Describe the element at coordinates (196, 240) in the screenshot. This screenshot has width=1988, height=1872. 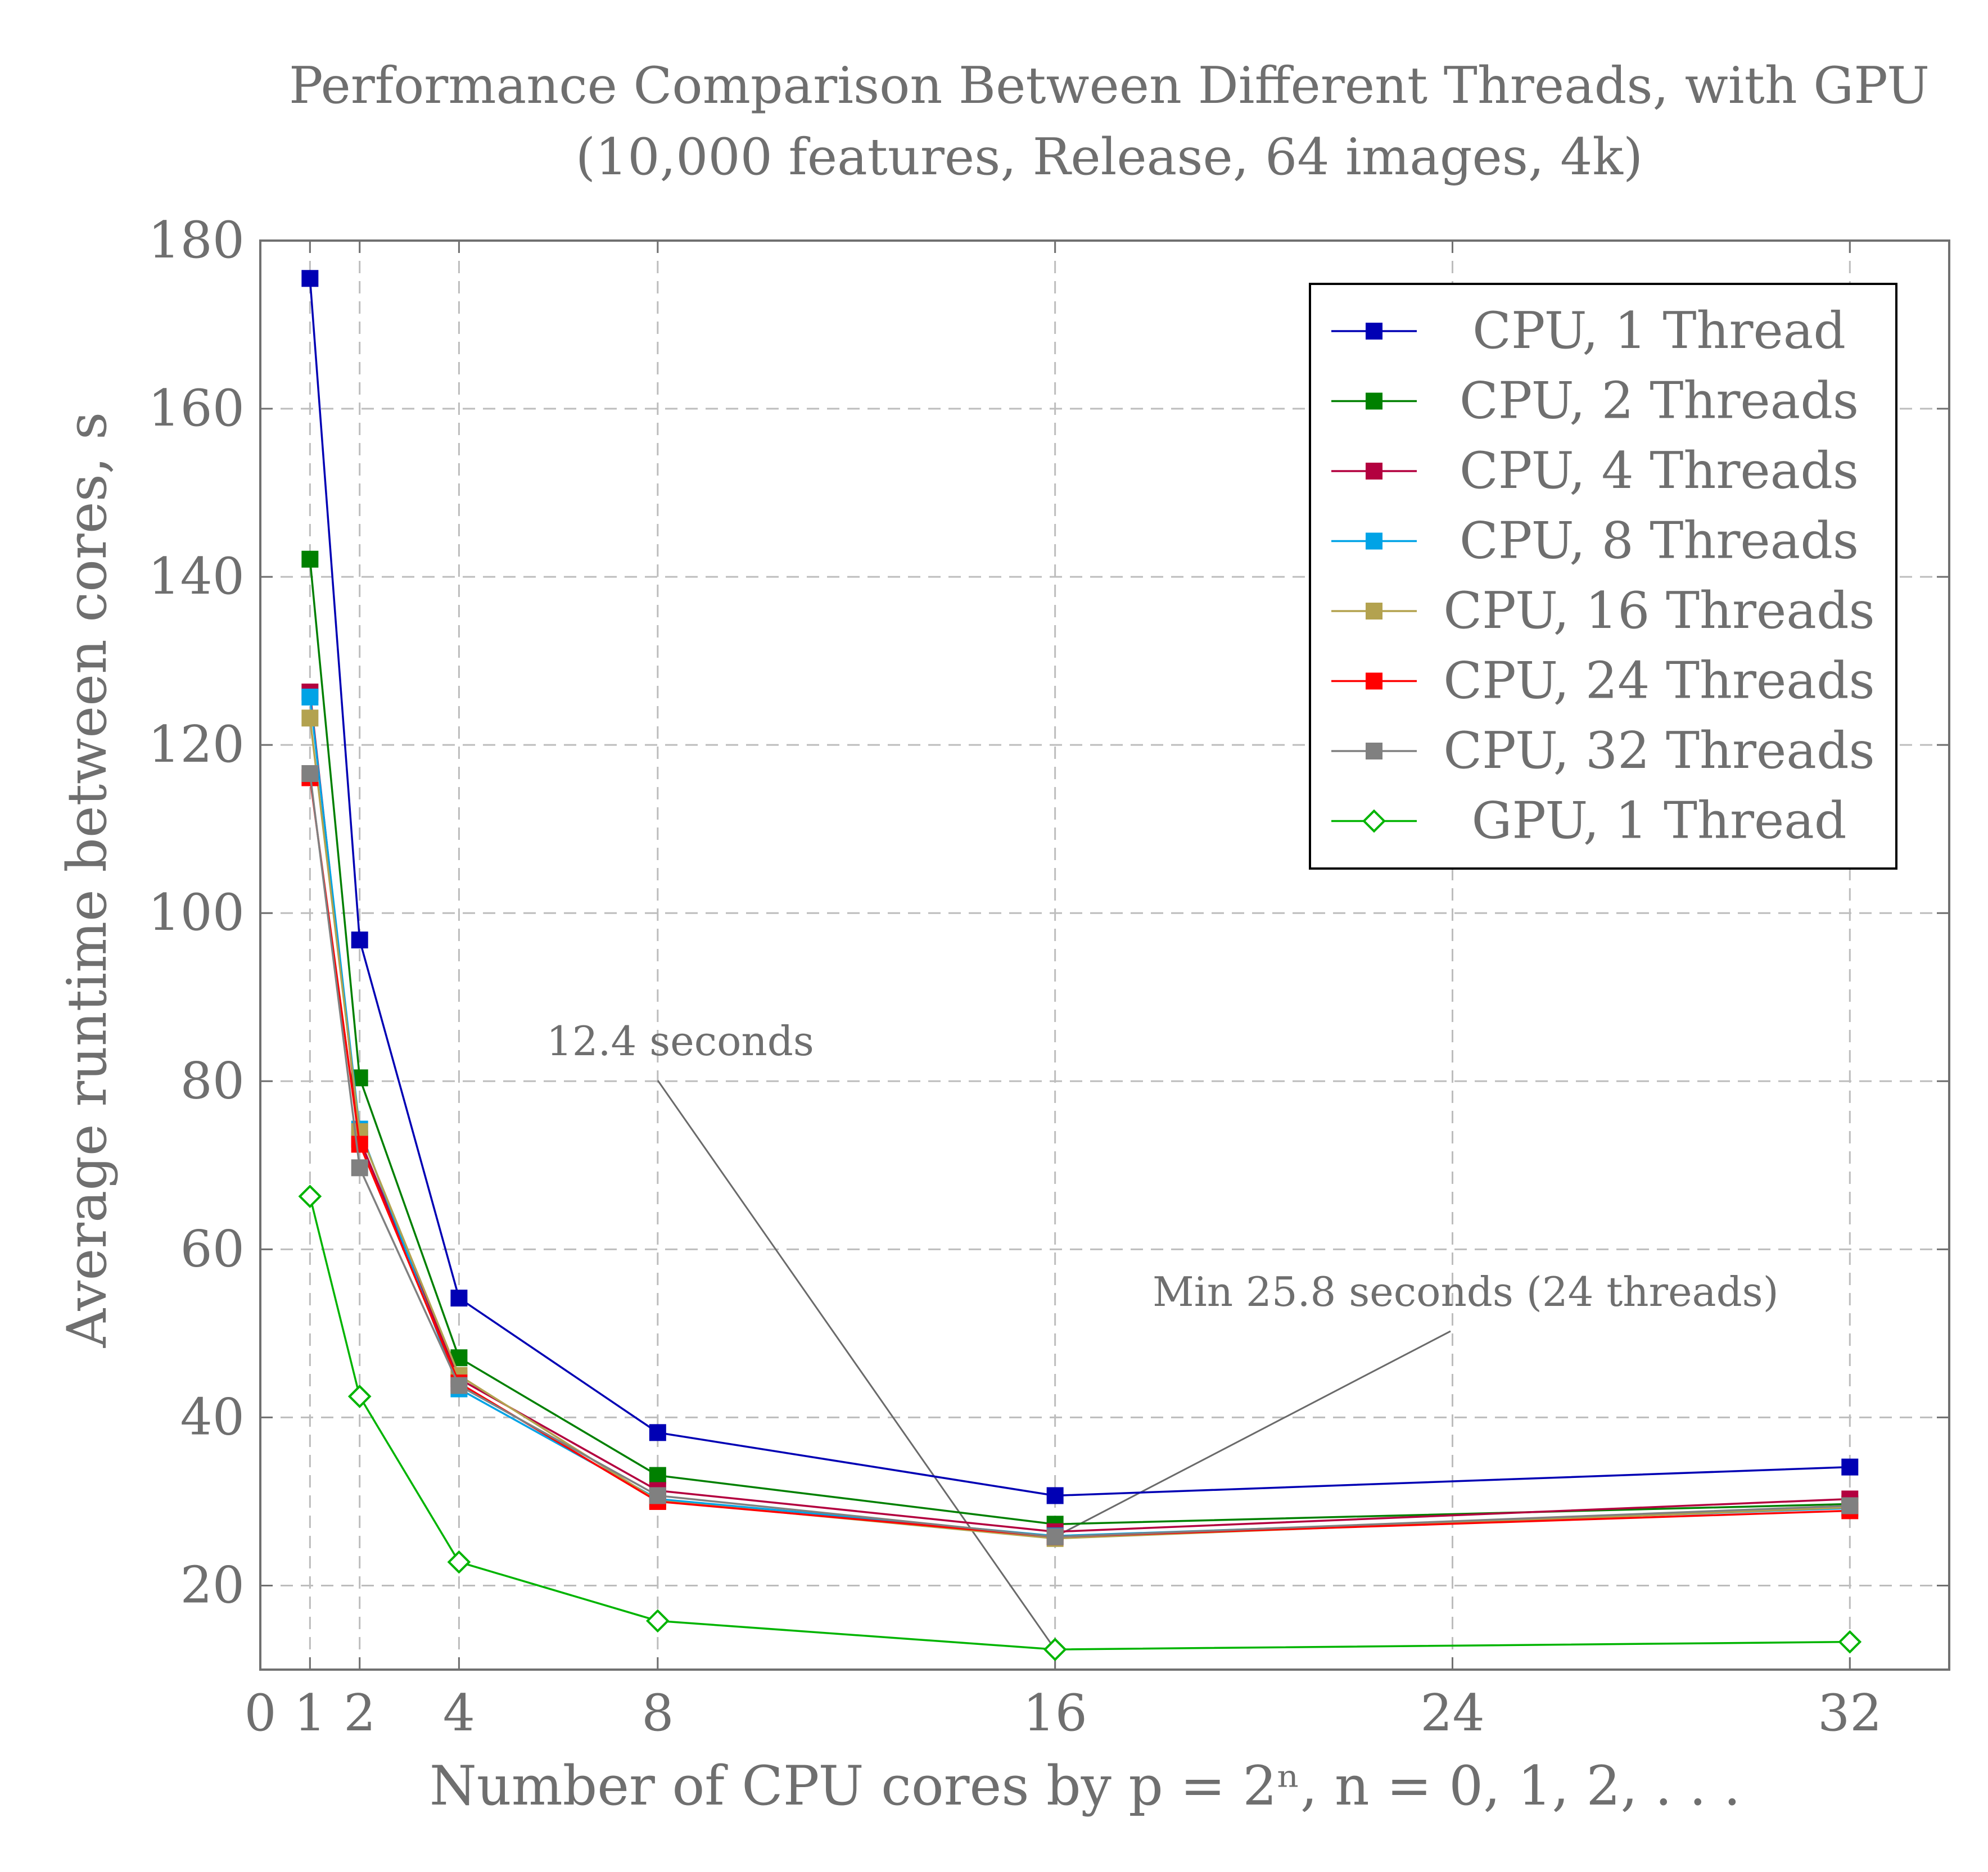
I see `y-tick-label: 180` at that location.